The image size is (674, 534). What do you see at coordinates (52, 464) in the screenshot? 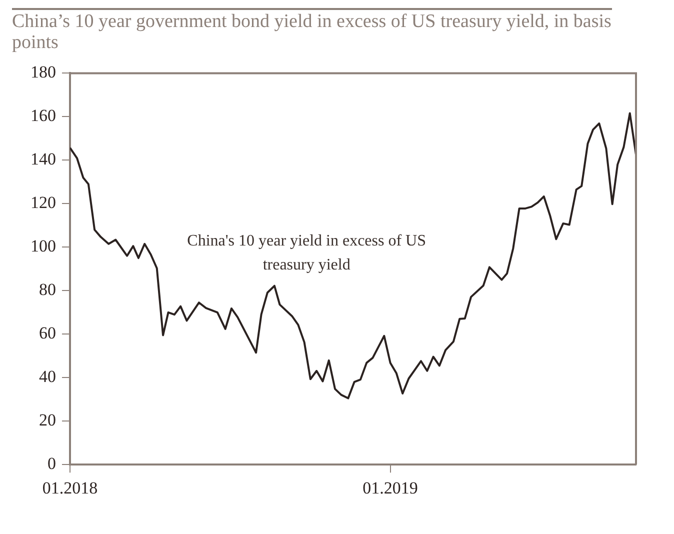
I see `y-tick-label: 0` at bounding box center [52, 464].